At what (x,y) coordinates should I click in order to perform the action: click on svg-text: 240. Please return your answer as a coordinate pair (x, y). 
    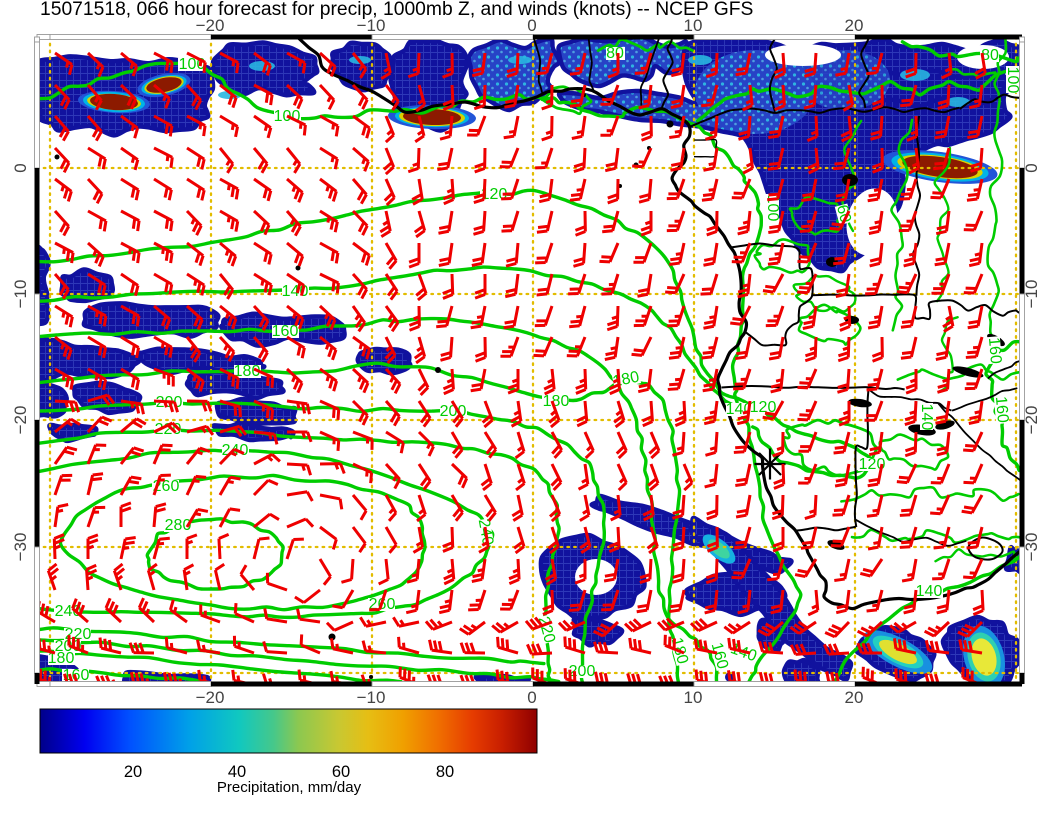
    Looking at the image, I should click on (68, 611).